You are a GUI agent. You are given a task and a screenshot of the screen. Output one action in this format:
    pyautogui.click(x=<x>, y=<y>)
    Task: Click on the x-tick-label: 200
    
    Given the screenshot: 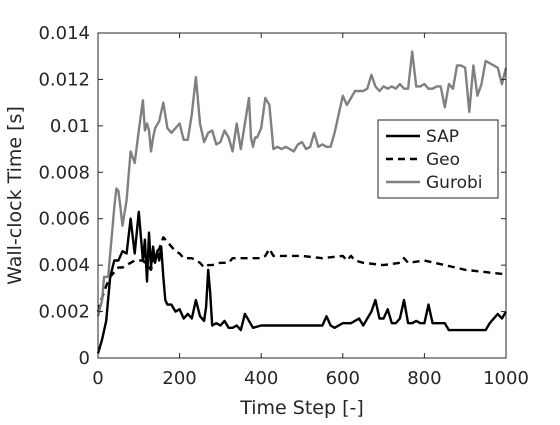 What is the action you would take?
    pyautogui.click(x=179, y=378)
    